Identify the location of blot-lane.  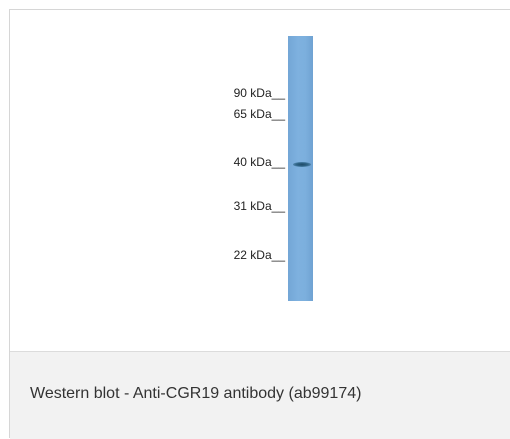
(300, 168).